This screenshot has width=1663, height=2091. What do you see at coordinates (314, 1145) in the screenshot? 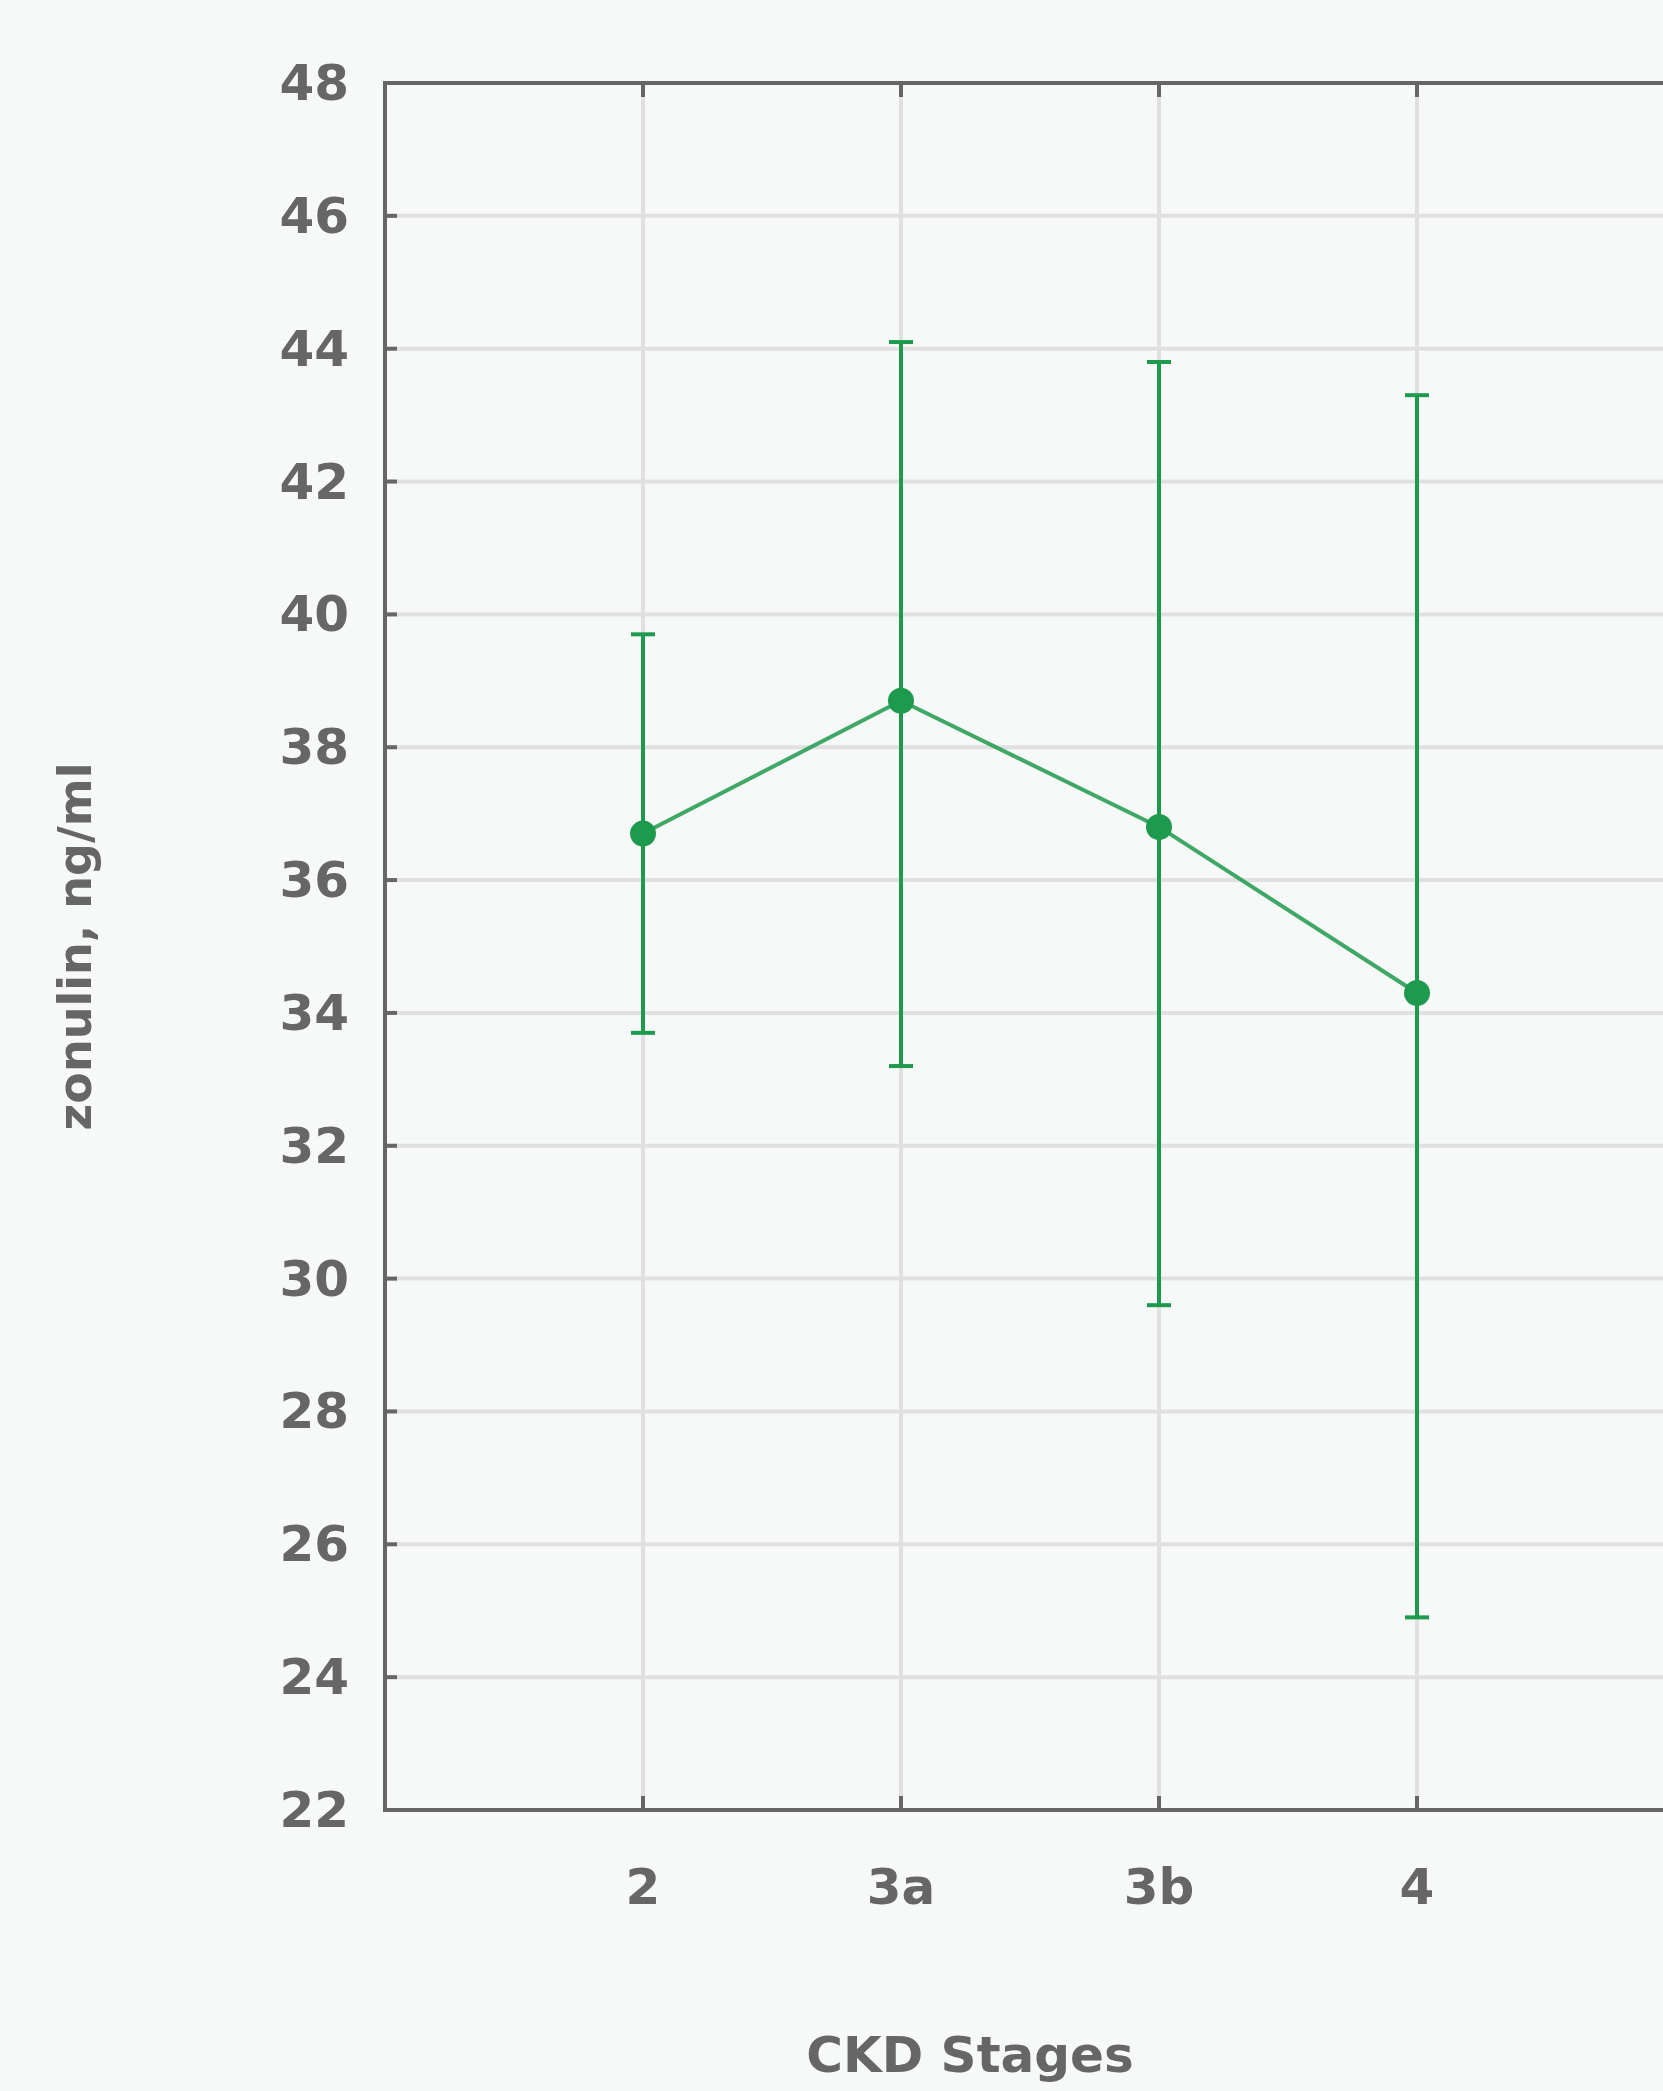
I see `y-tick-label: 32` at bounding box center [314, 1145].